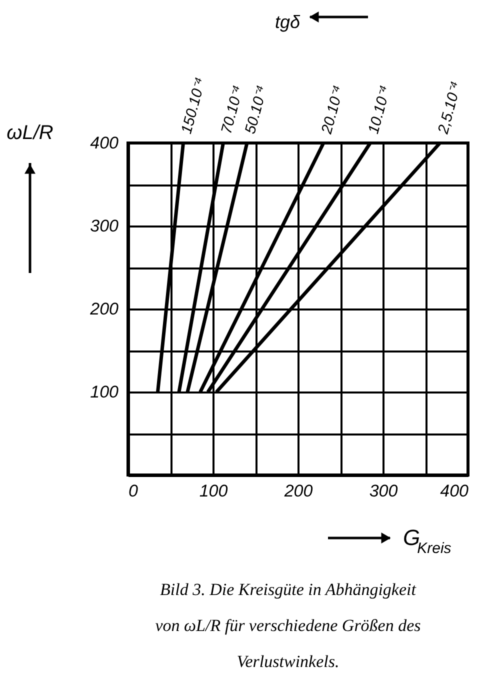  What do you see at coordinates (105, 226) in the screenshot?
I see `y-tick-label: 300` at bounding box center [105, 226].